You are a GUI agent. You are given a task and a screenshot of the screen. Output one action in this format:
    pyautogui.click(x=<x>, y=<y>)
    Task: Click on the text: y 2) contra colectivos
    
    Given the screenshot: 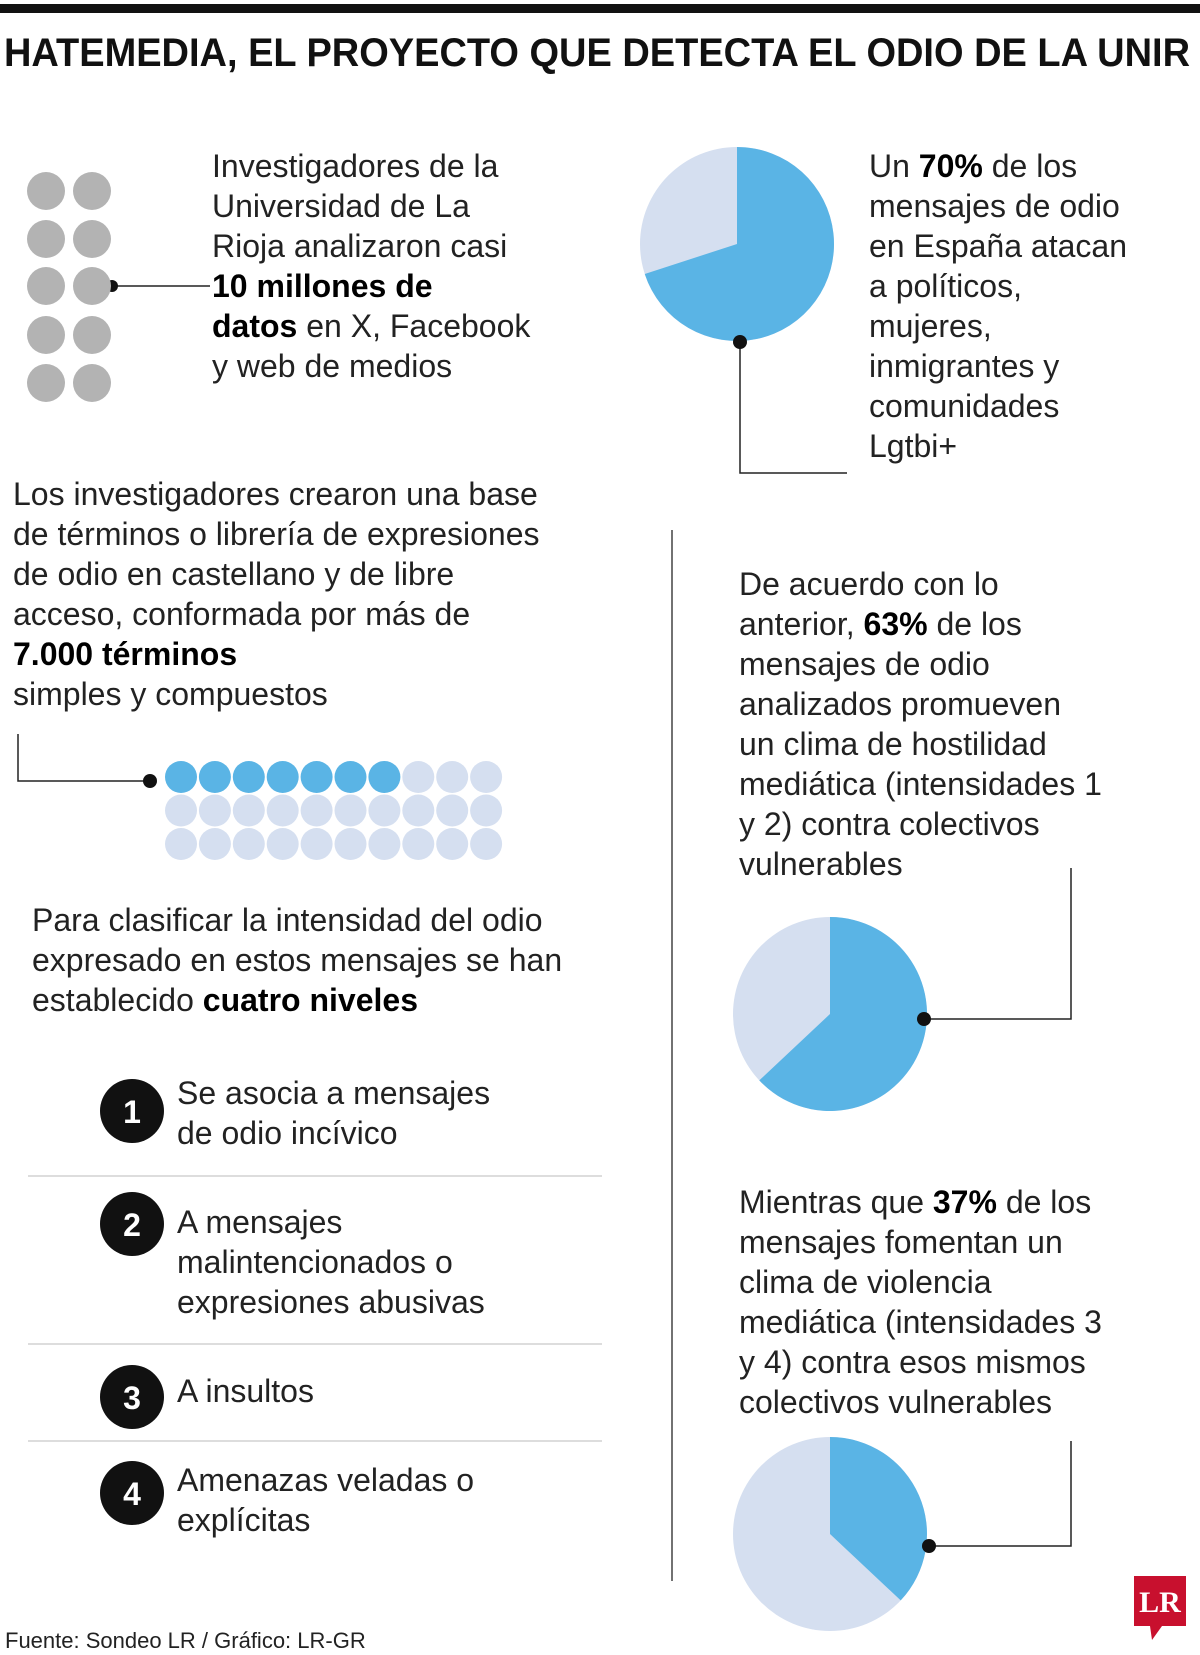 What is the action you would take?
    pyautogui.click(x=889, y=824)
    